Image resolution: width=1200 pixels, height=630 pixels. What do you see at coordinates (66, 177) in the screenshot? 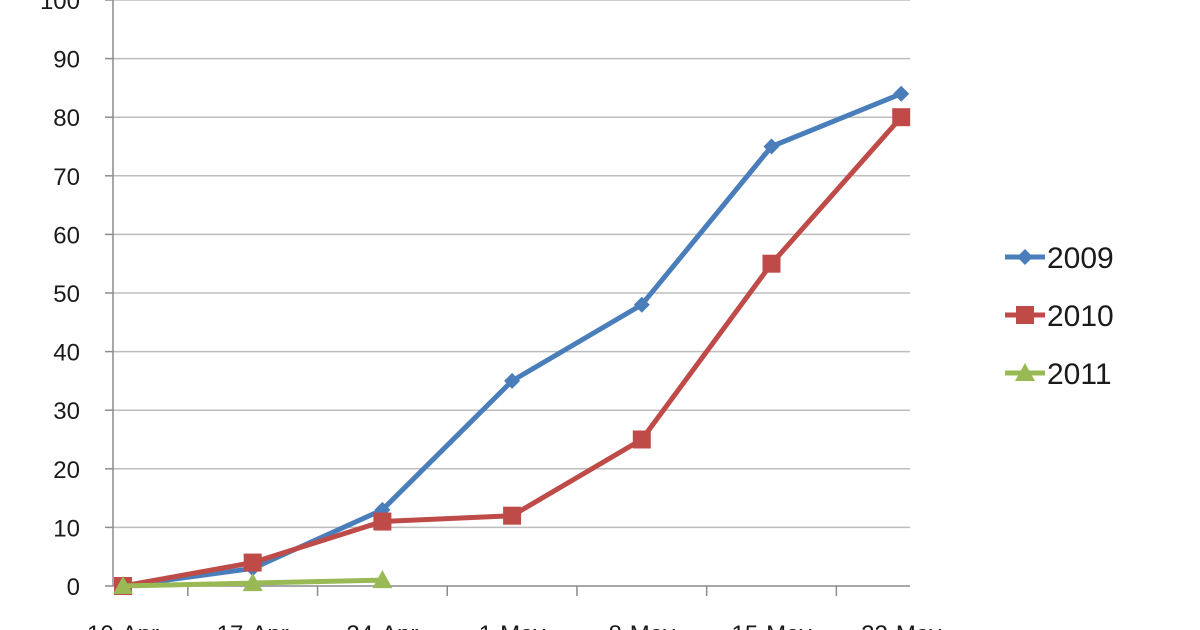
I see `y-tick-label: 70` at bounding box center [66, 177].